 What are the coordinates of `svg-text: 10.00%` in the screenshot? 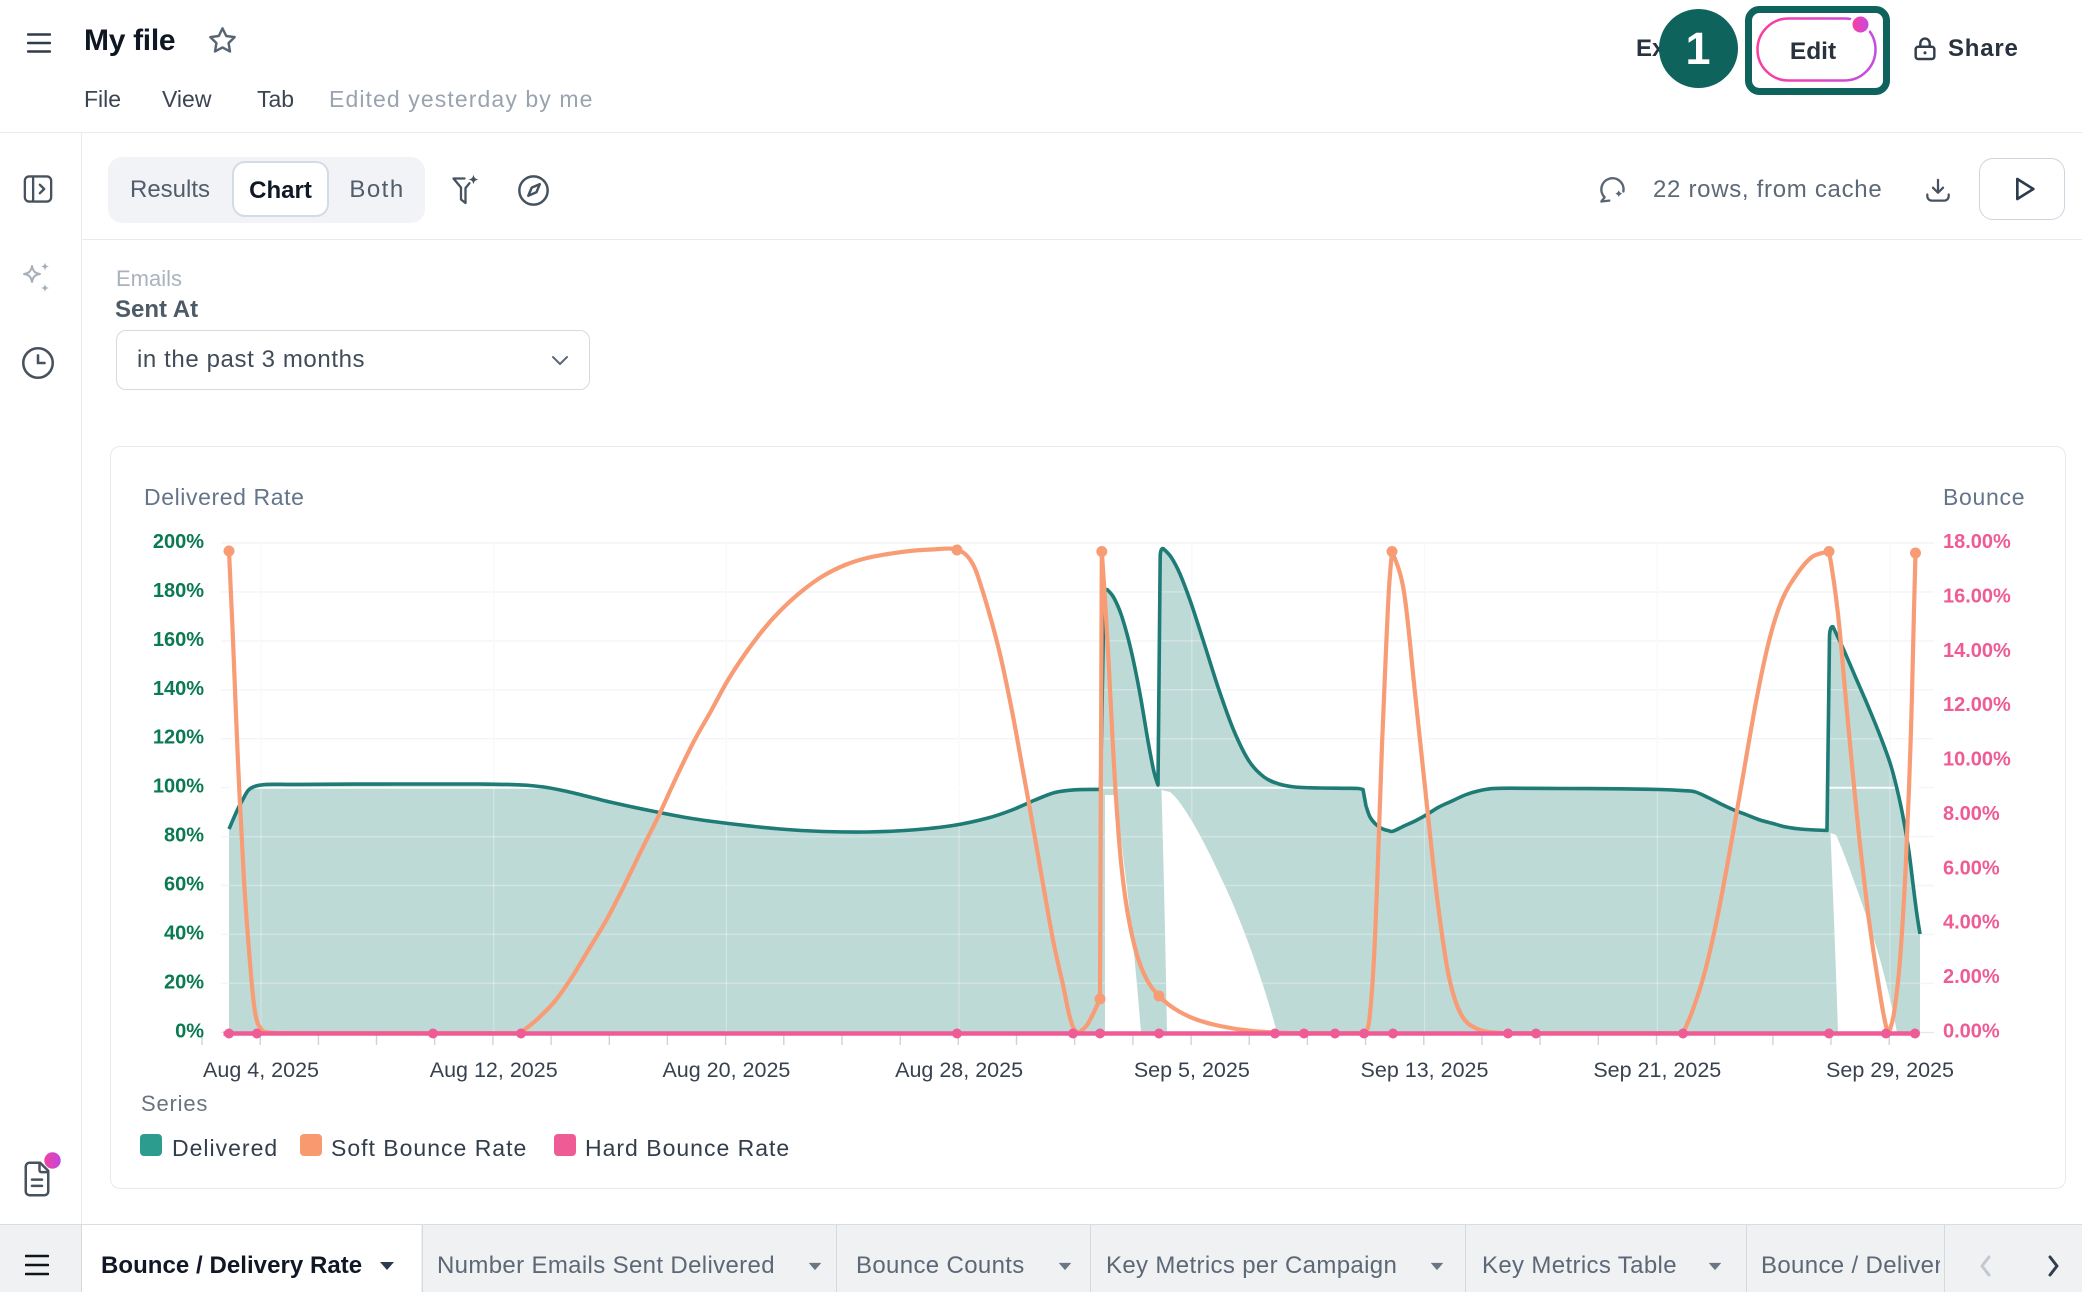 It's located at (1977, 760).